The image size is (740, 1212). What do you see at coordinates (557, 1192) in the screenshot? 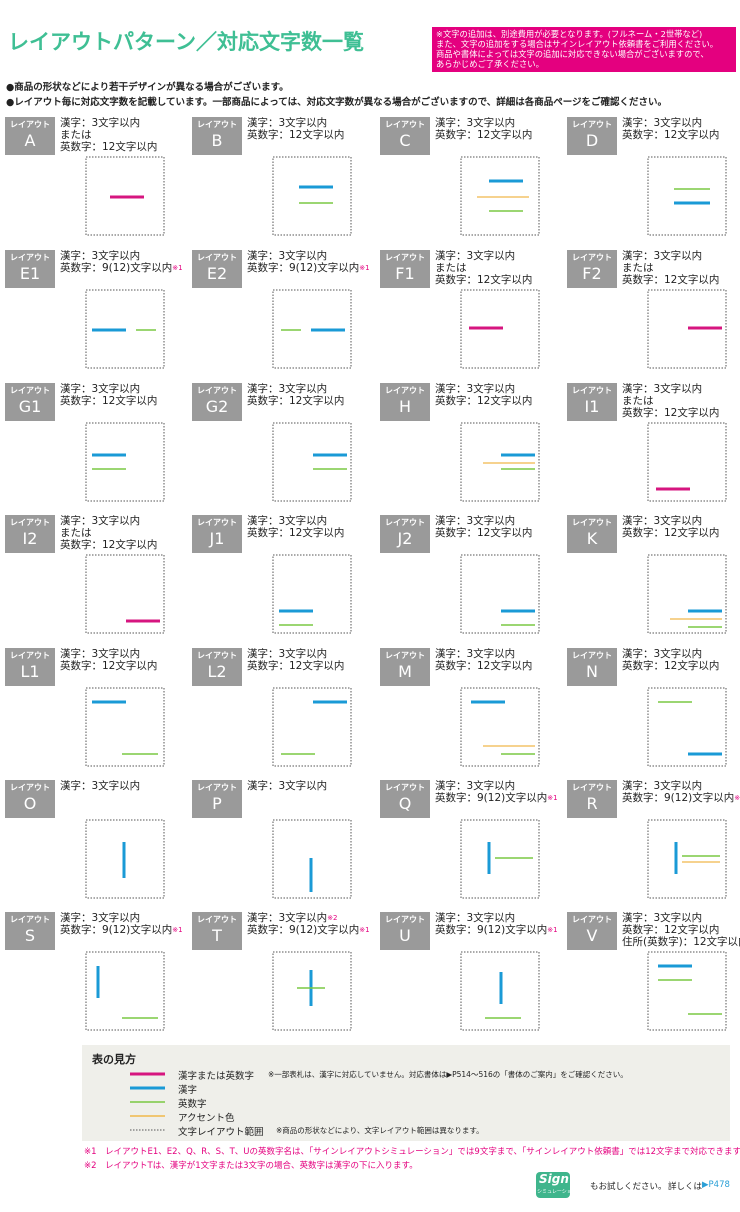
I see `logo-sub: シミュレーション` at bounding box center [557, 1192].